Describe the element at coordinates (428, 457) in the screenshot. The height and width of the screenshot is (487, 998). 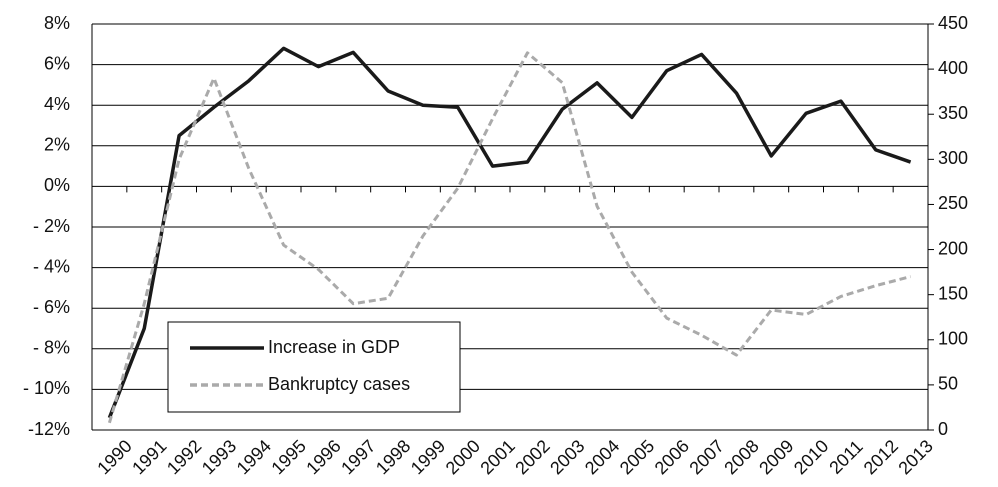
I see `x-tick-label: 1999` at that location.